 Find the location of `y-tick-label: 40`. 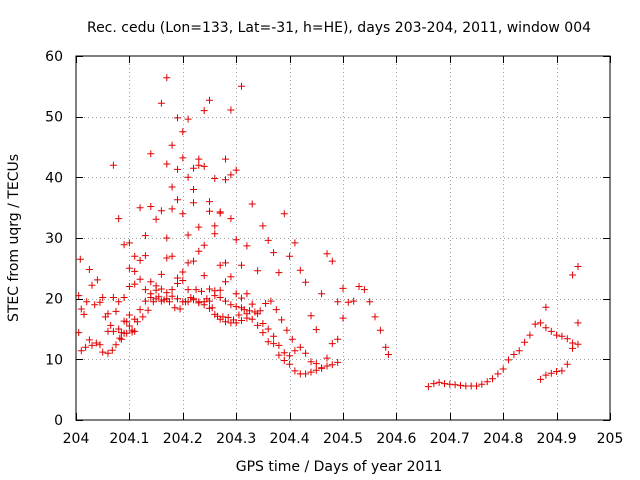

y-tick-label: 40 is located at coordinates (54, 178).